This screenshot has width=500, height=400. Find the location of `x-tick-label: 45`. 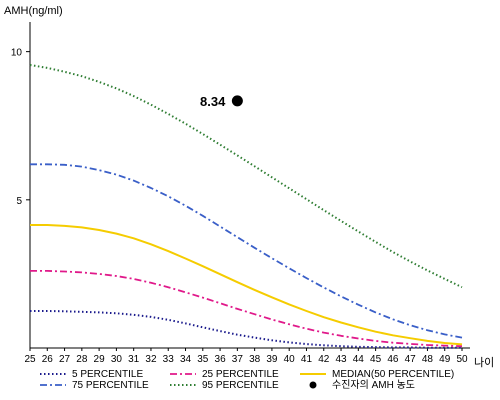

x-tick-label: 45 is located at coordinates (376, 359).